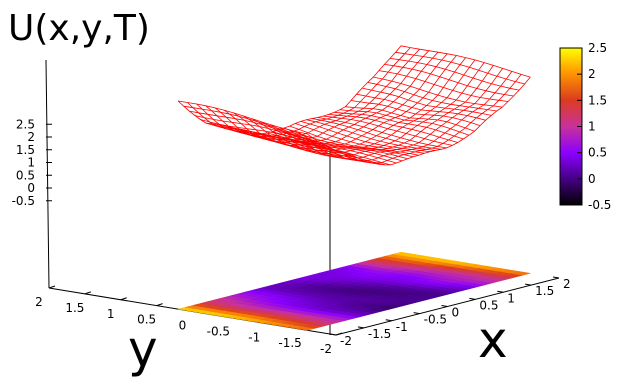  I want to click on y-axis-label: y, so click(143, 348).